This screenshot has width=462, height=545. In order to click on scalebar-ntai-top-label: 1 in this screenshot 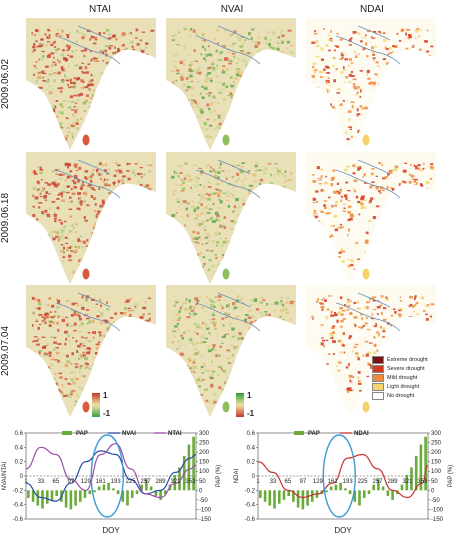, I will do `click(105, 395)`.